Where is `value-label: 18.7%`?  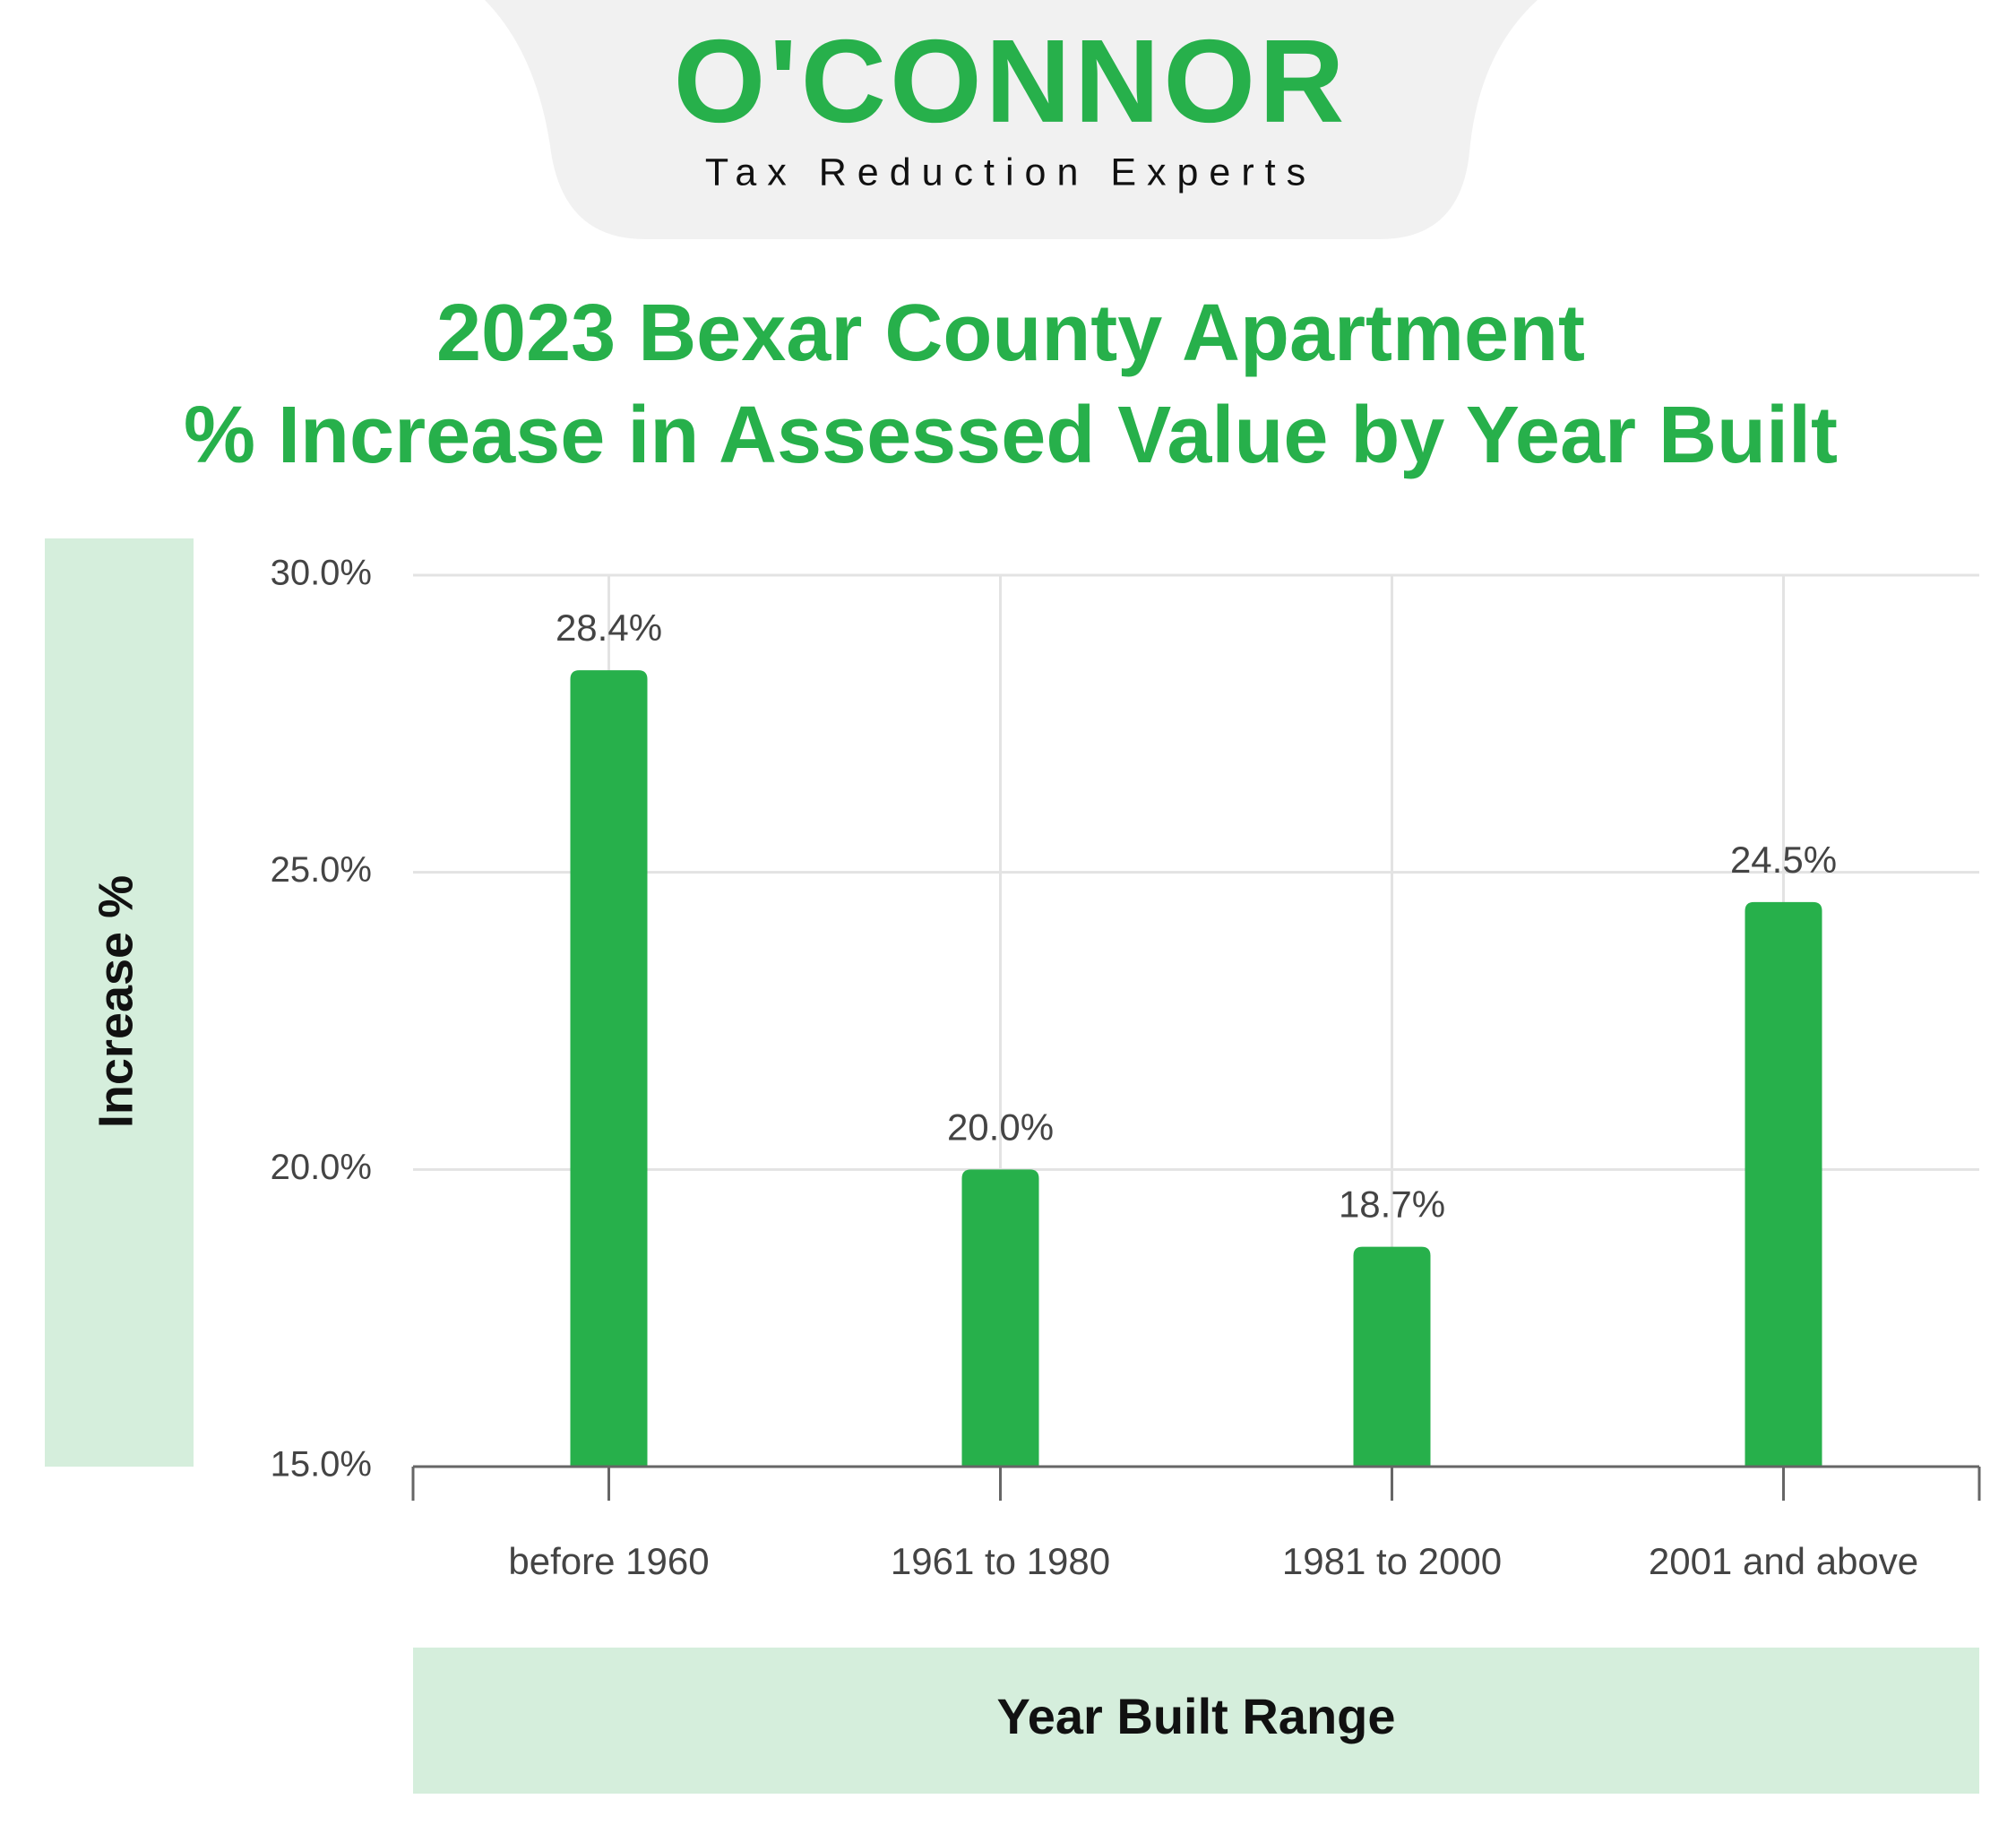 value-label: 18.7% is located at coordinates (1392, 1205).